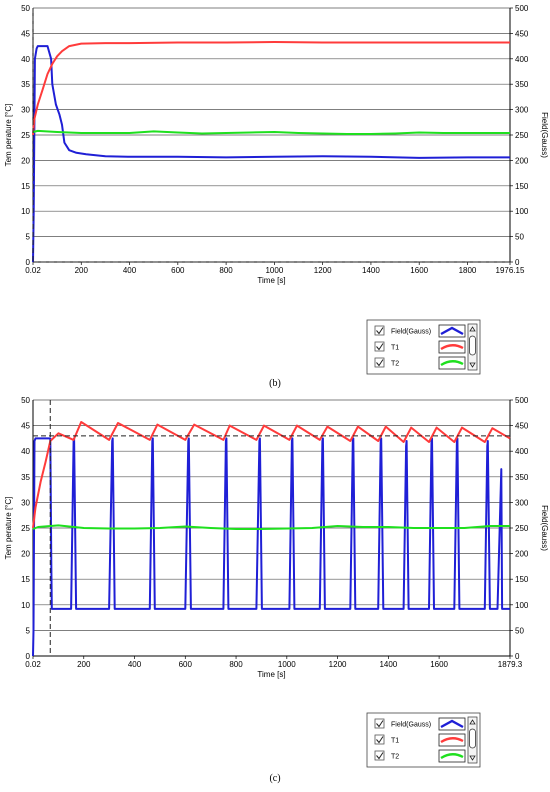  Describe the element at coordinates (274, 270) in the screenshot. I see `x-tick-label: 1000` at that location.